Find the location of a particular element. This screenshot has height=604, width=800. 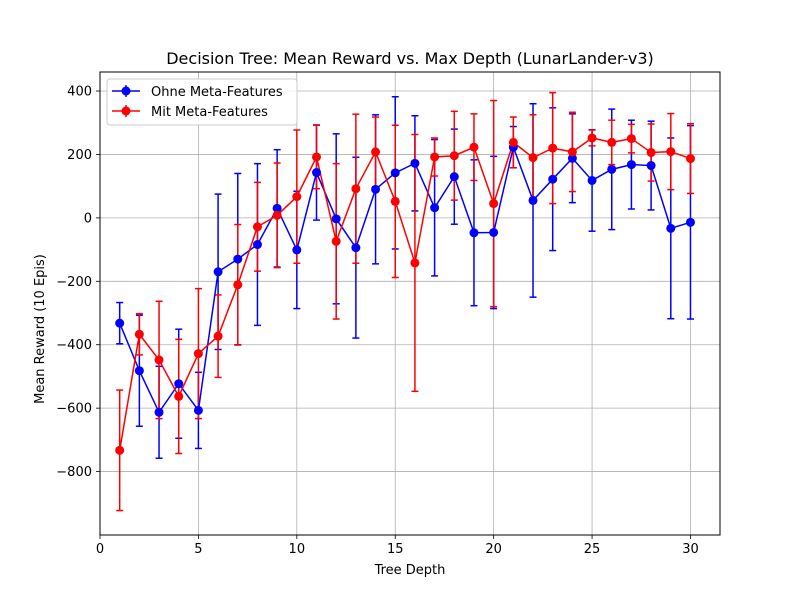

x-tick-label: 5 is located at coordinates (198, 549).